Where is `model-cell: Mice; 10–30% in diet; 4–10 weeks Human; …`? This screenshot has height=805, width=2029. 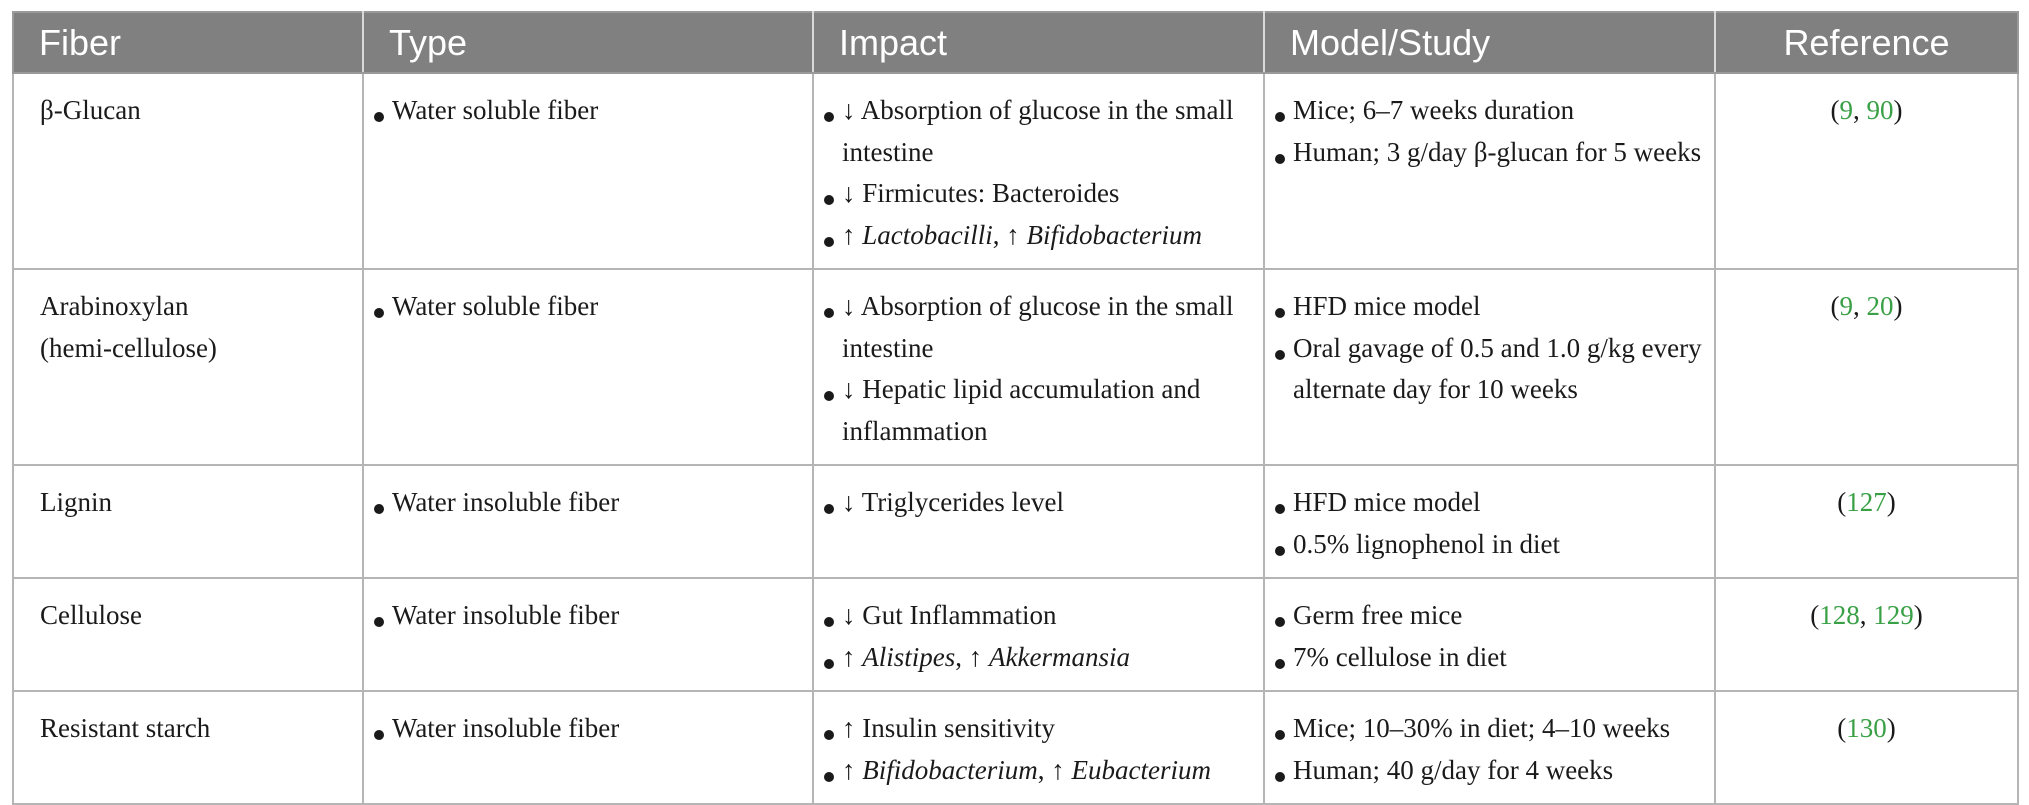 model-cell: Mice; 10–30% in diet; 4–10 weeks Human; … is located at coordinates (1489, 747).